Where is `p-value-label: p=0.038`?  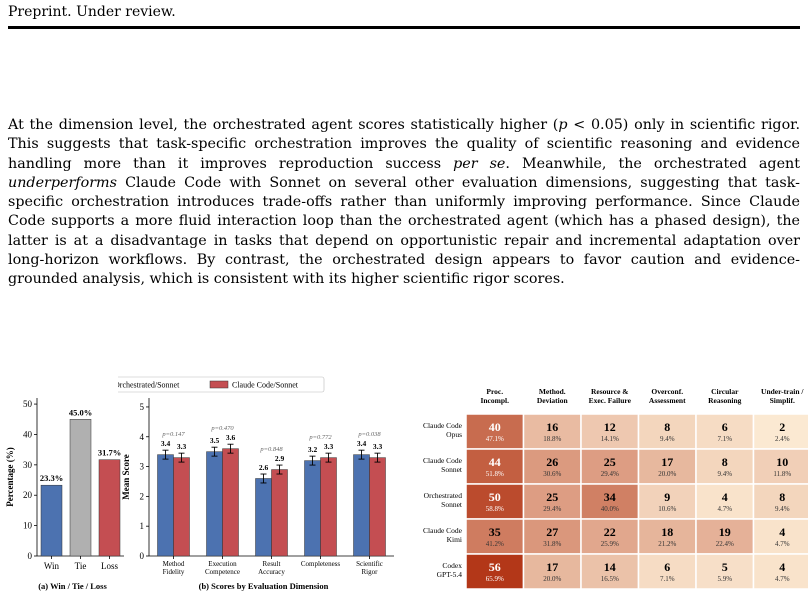 p-value-label: p=0.038 is located at coordinates (369, 434).